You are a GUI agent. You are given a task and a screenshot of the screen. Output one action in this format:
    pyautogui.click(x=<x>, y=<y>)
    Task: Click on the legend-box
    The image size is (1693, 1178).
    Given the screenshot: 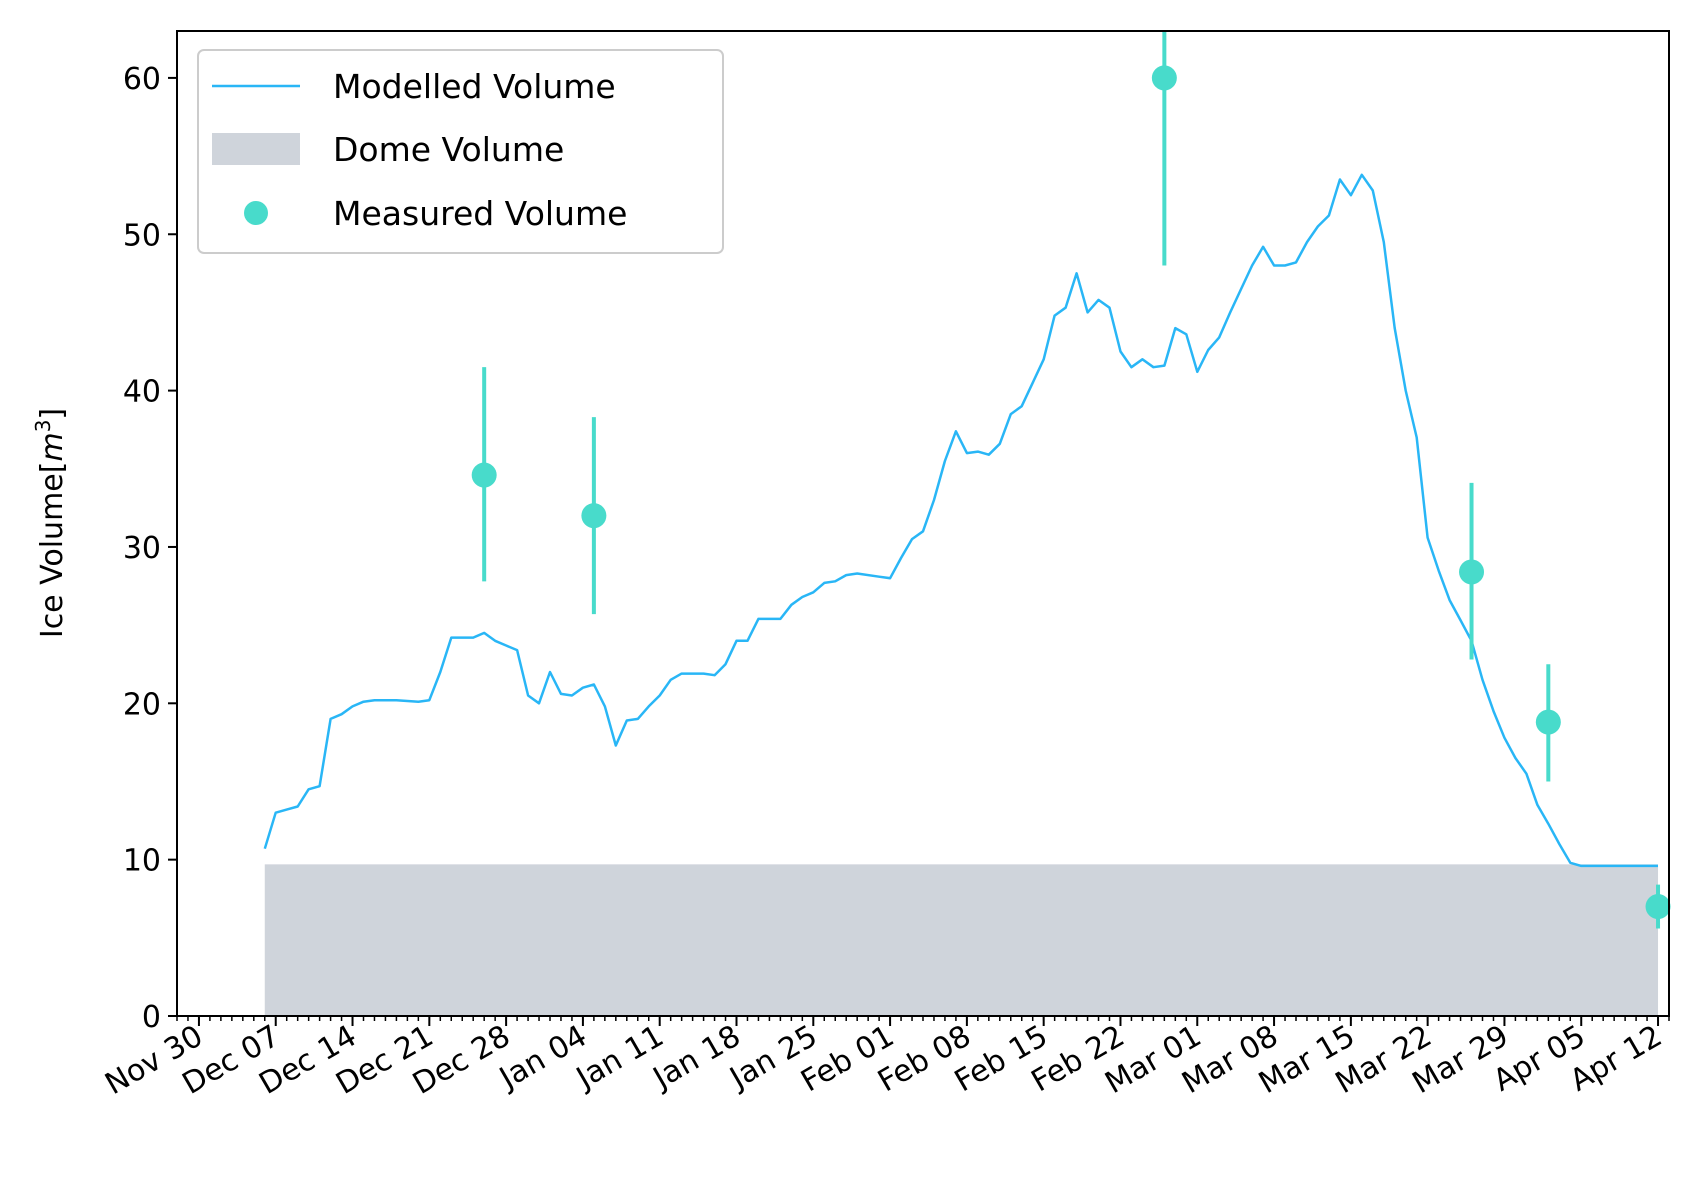 What is the action you would take?
    pyautogui.click(x=460, y=151)
    